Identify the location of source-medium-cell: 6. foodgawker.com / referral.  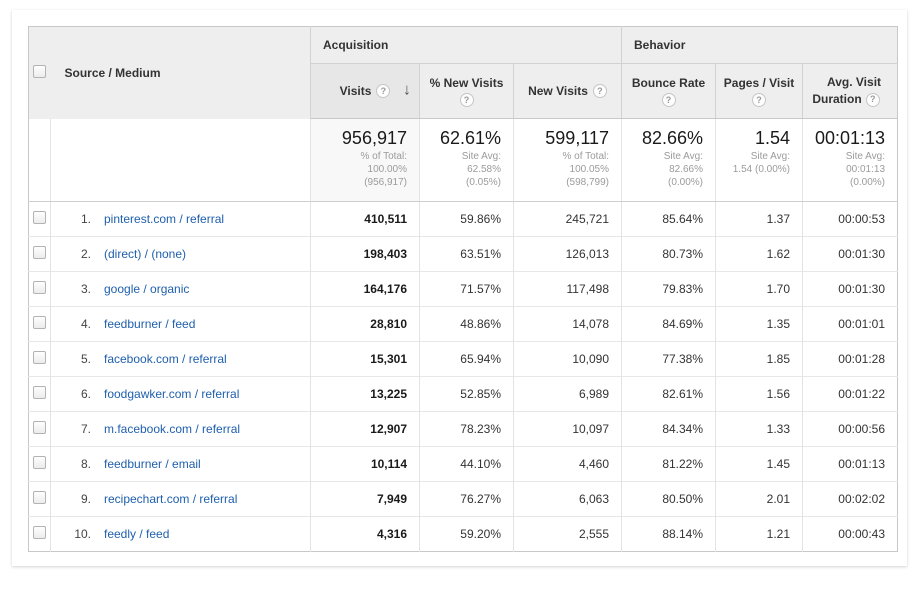
(180, 394).